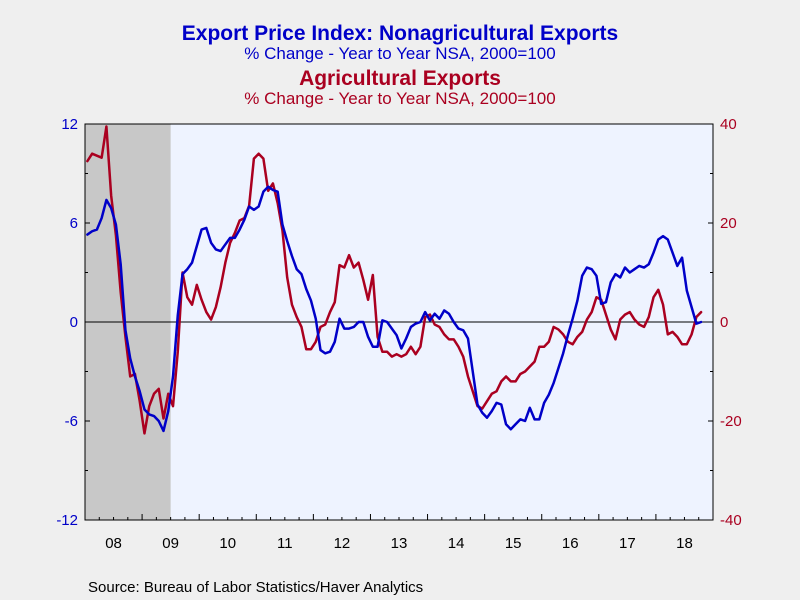 This screenshot has height=600, width=800. I want to click on x-axis-label: 15, so click(513, 543).